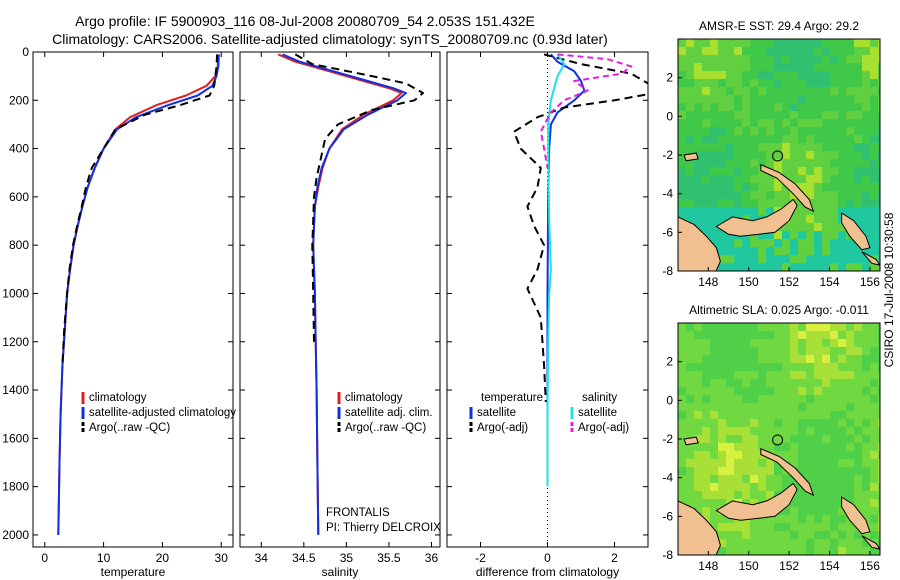 The image size is (900, 580). Describe the element at coordinates (547, 572) in the screenshot. I see `difference-xlabel: difference from climatology` at that location.